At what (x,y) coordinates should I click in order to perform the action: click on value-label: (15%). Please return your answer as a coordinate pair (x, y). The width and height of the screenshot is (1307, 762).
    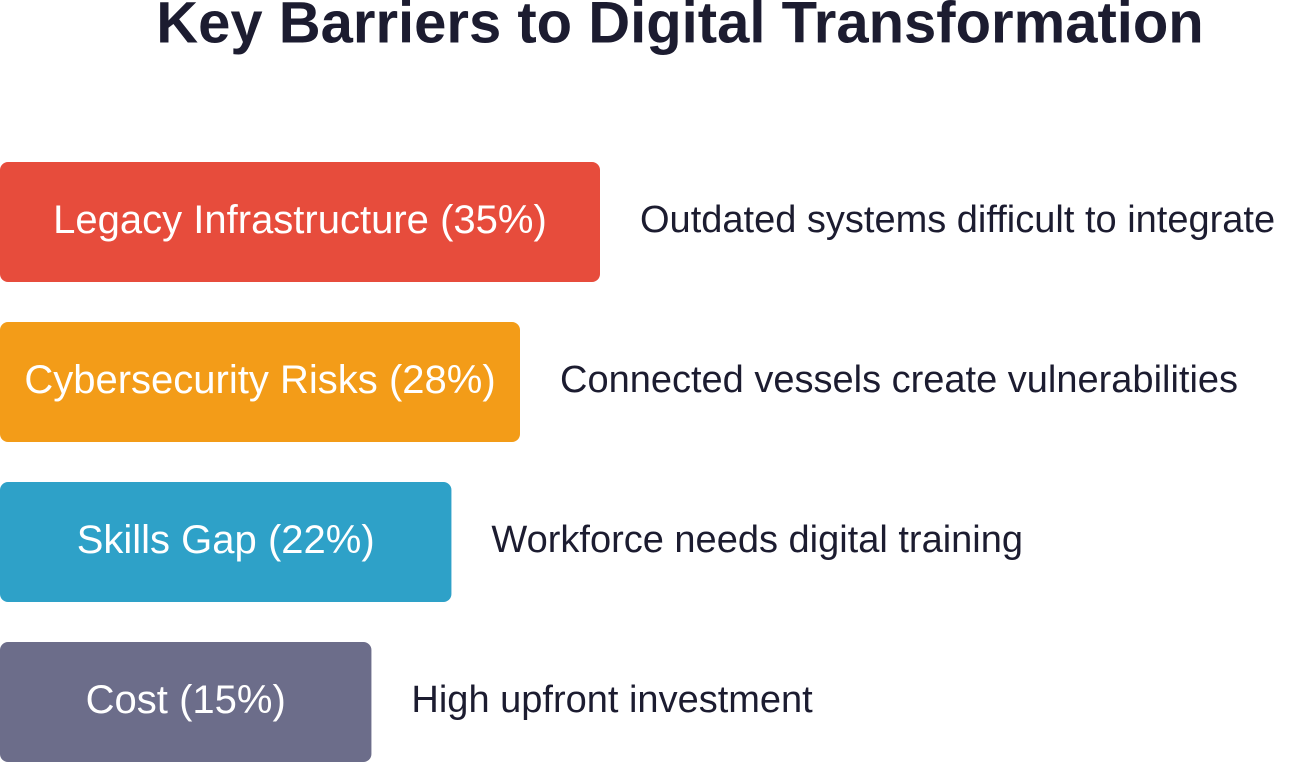
    Looking at the image, I should click on (232, 700).